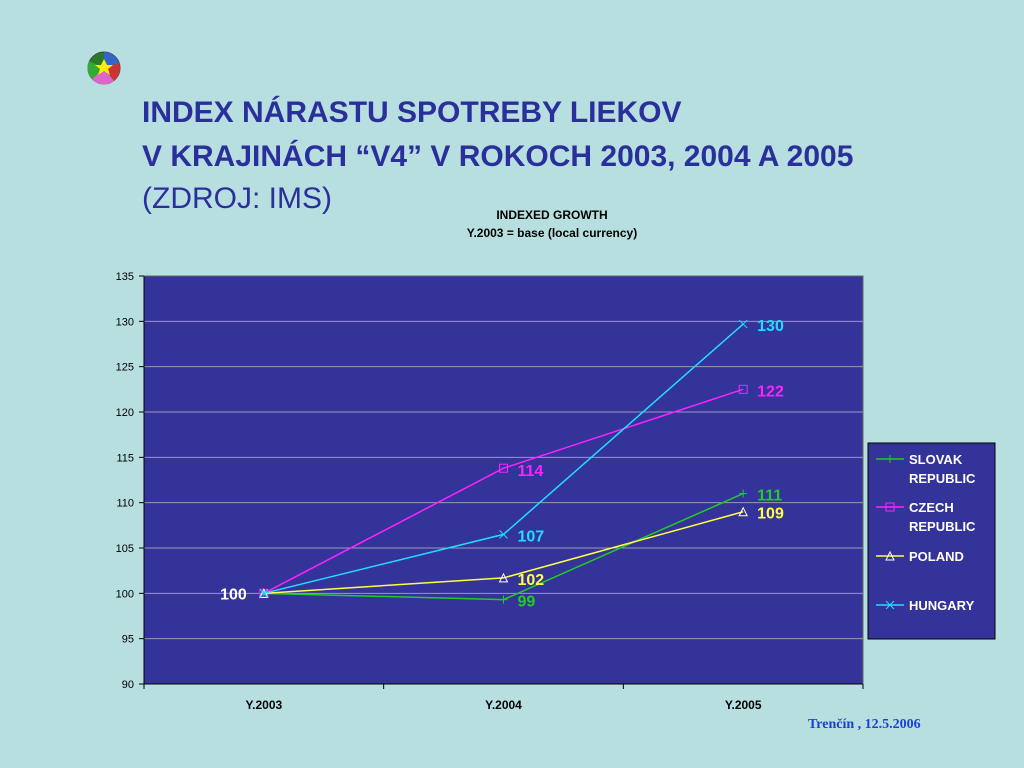 Image resolution: width=1024 pixels, height=768 pixels. What do you see at coordinates (552, 233) in the screenshot?
I see `chart-subtitle: Y.2003 = base (local currency)` at bounding box center [552, 233].